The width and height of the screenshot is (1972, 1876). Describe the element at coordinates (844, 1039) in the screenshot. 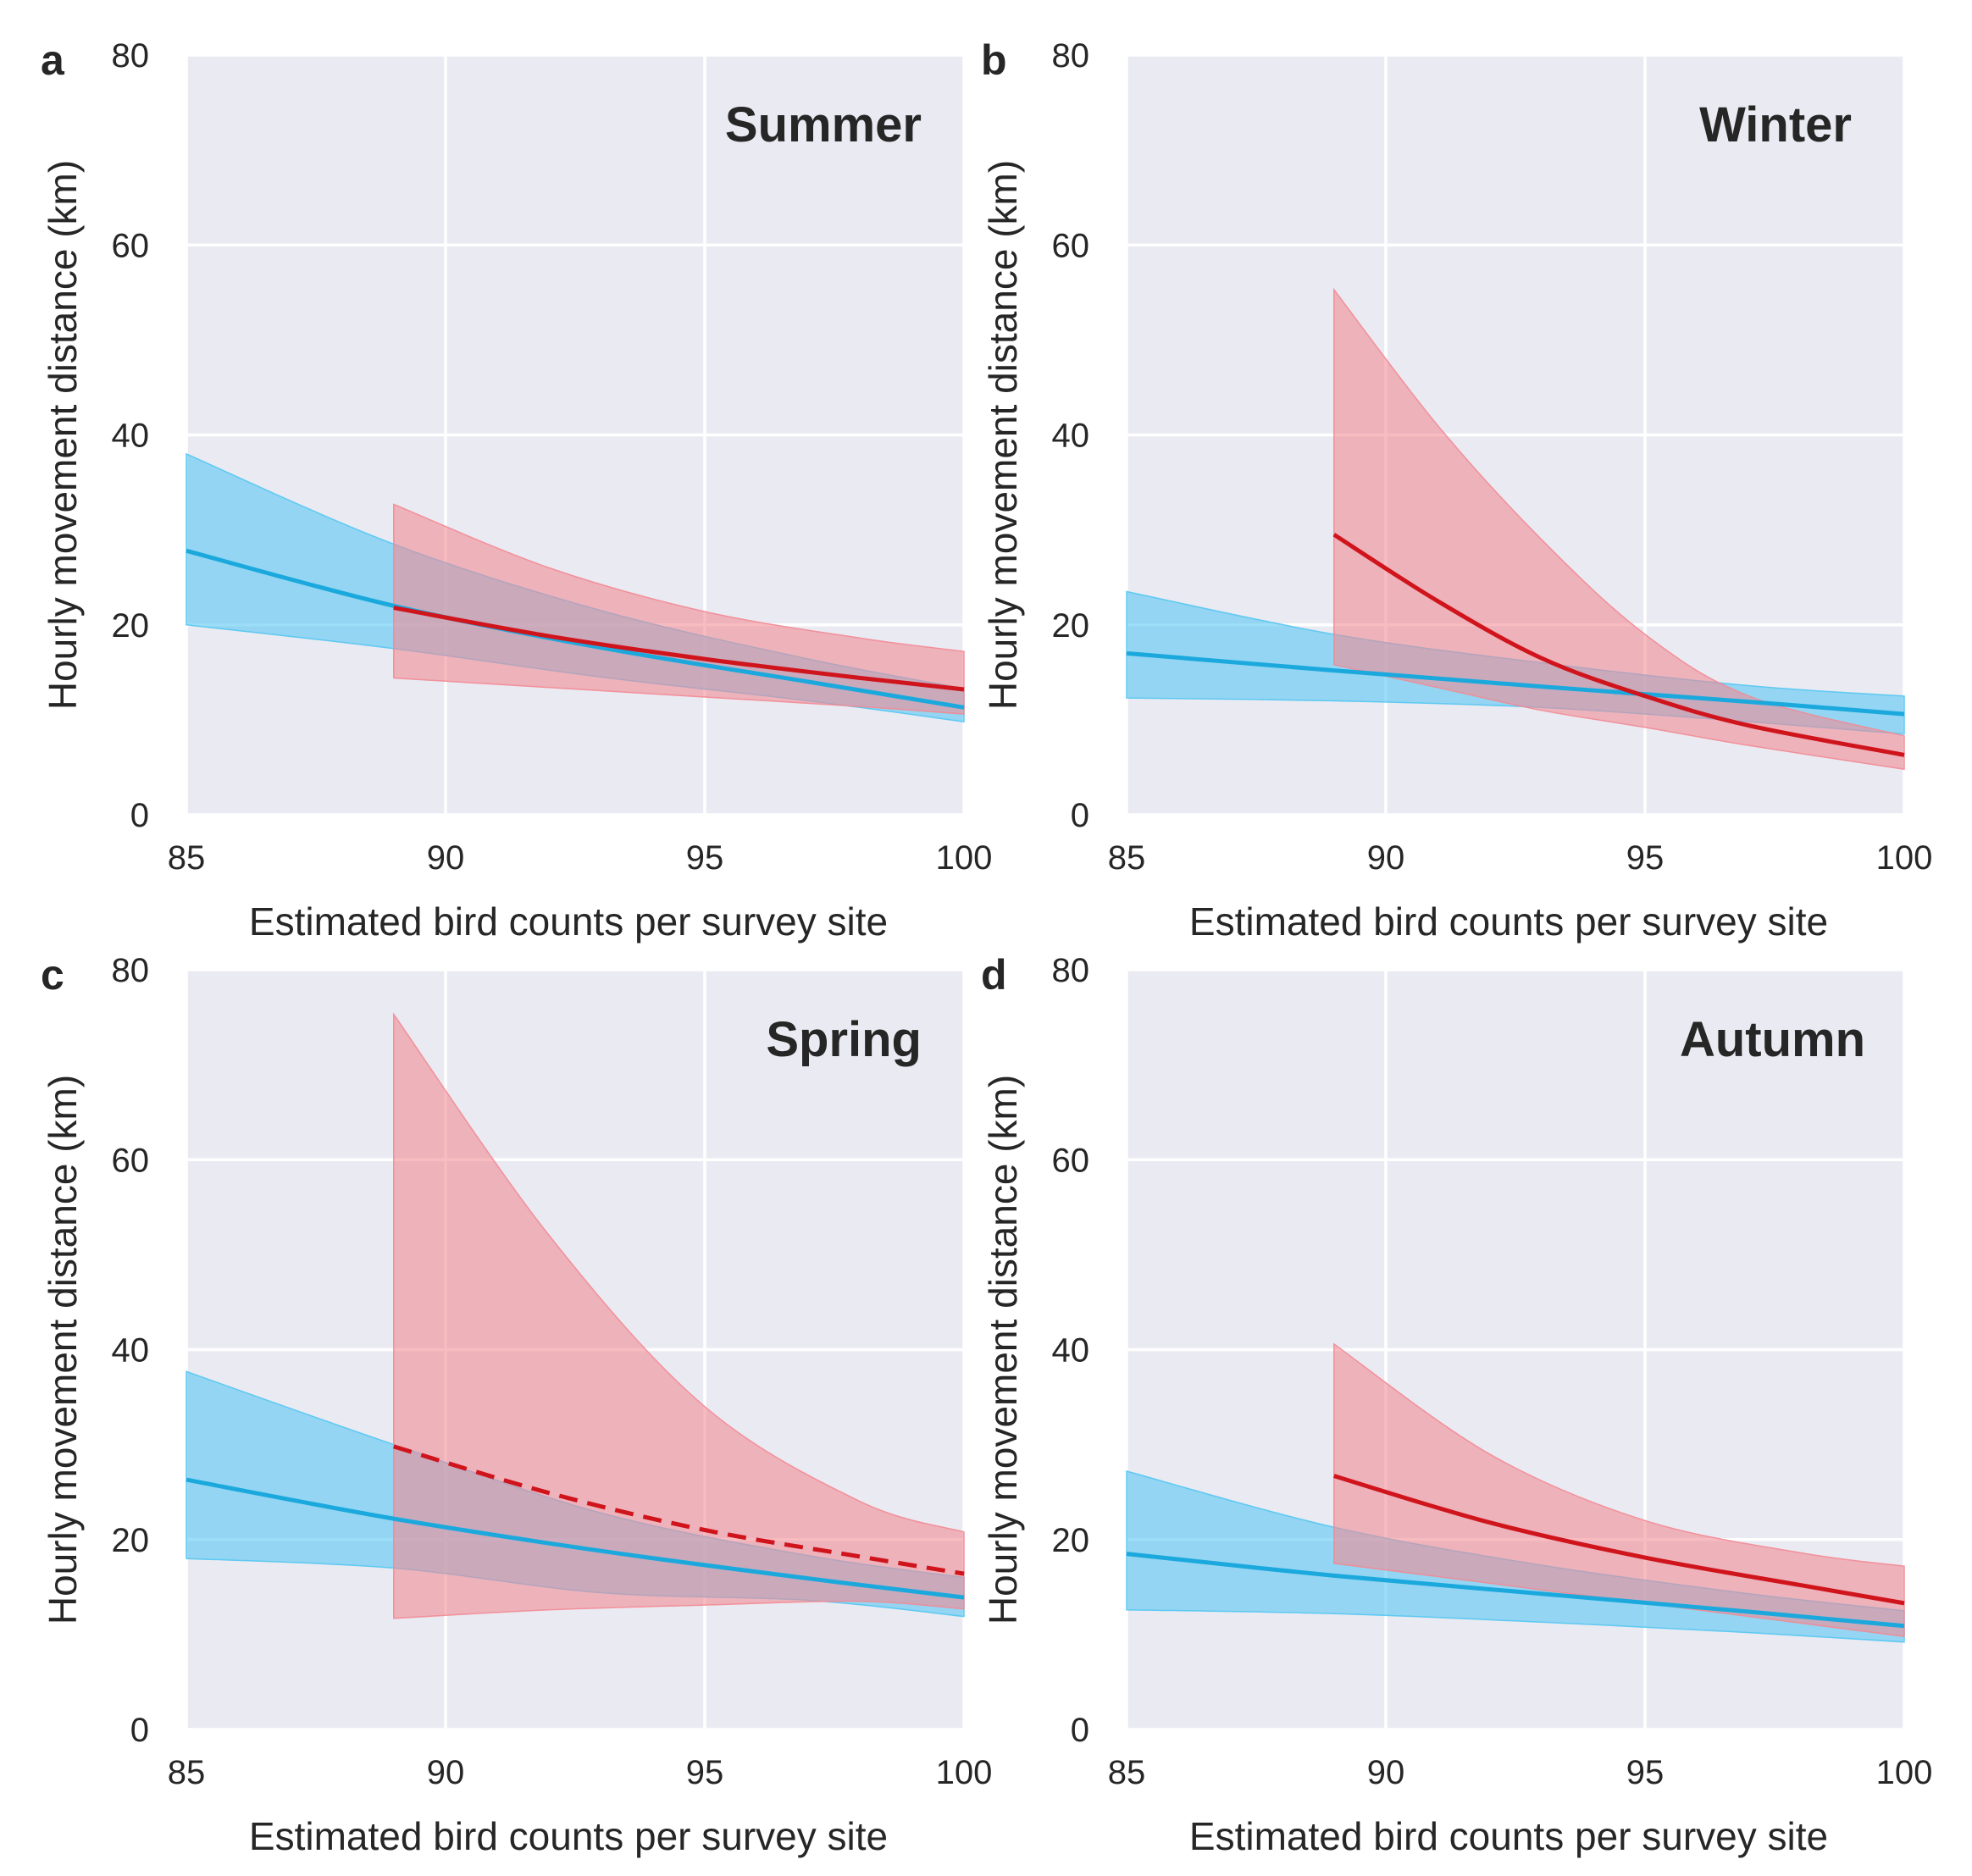

I see `season-title: Spring` at that location.